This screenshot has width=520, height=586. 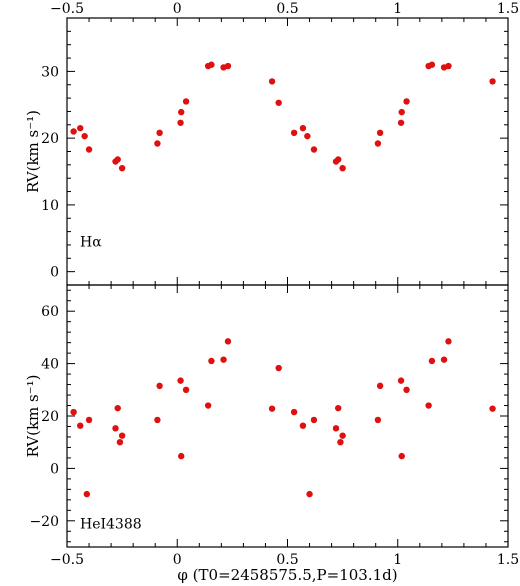 I want to click on panel-line-label: HeI4388, so click(x=111, y=525).